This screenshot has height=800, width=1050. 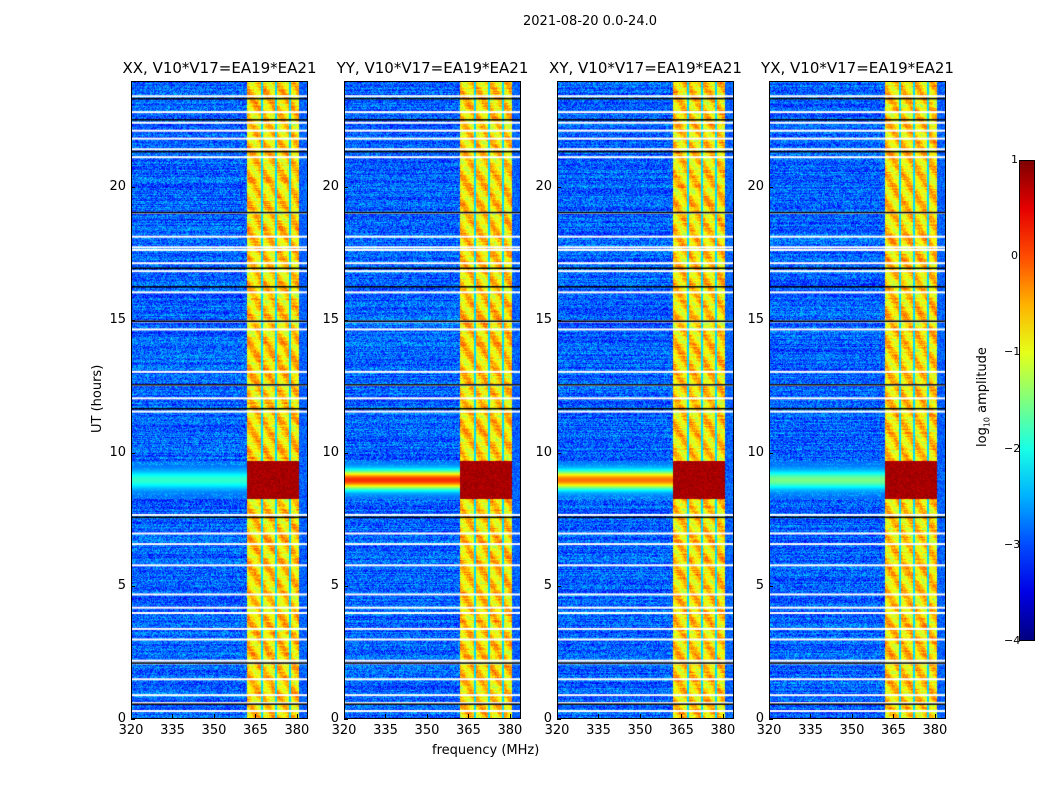 I want to click on colorbar-tick-label: −3, so click(x=1012, y=544).